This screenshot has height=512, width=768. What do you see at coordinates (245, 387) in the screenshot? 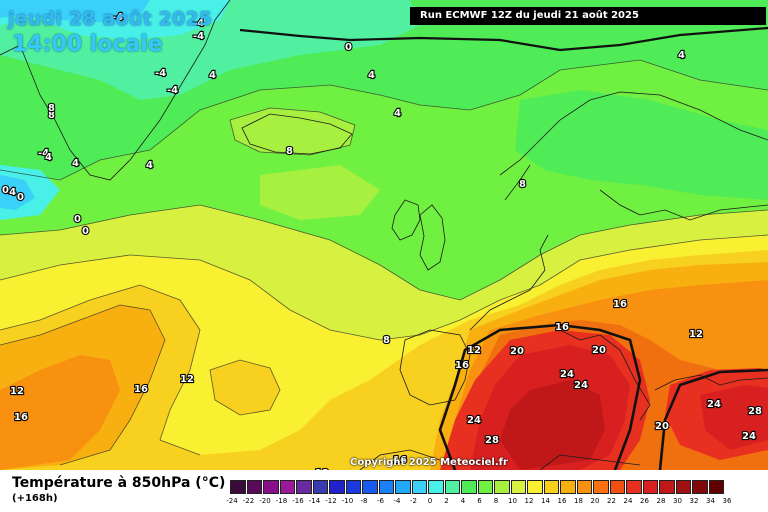
I see `field-warm-blob` at bounding box center [245, 387].